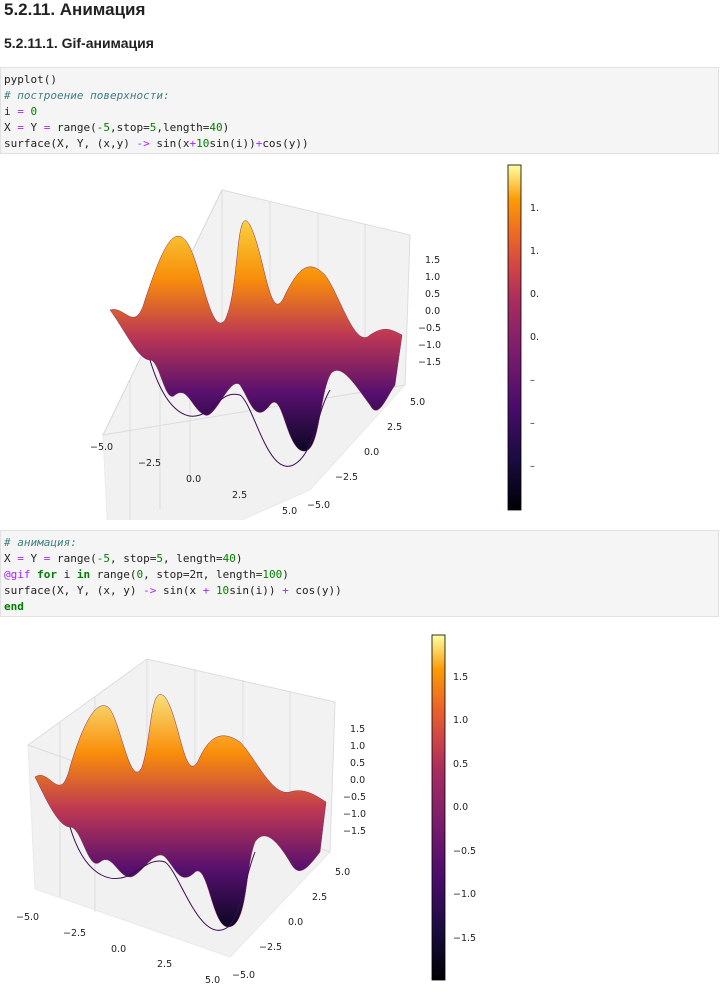  I want to click on subsection-heading: 5.2.11.1. Gif-анимация, so click(79, 43).